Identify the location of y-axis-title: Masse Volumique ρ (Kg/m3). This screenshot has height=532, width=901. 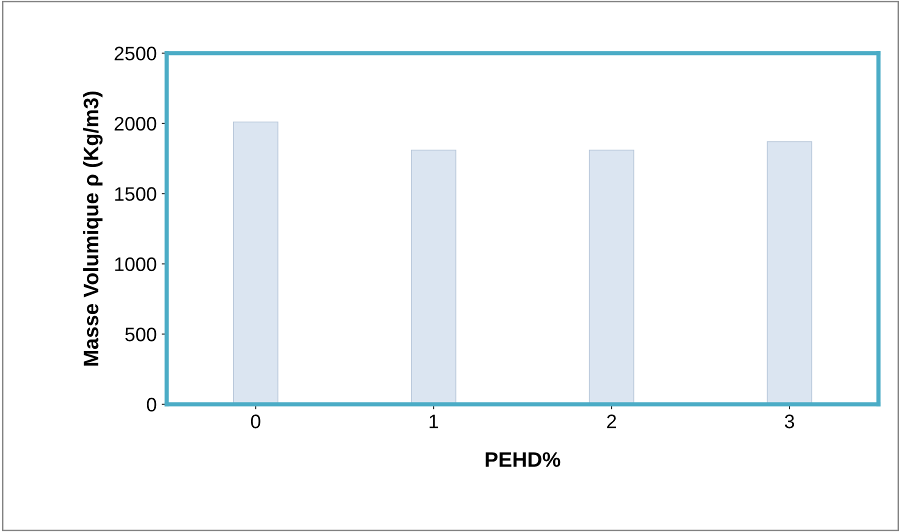
(93, 229).